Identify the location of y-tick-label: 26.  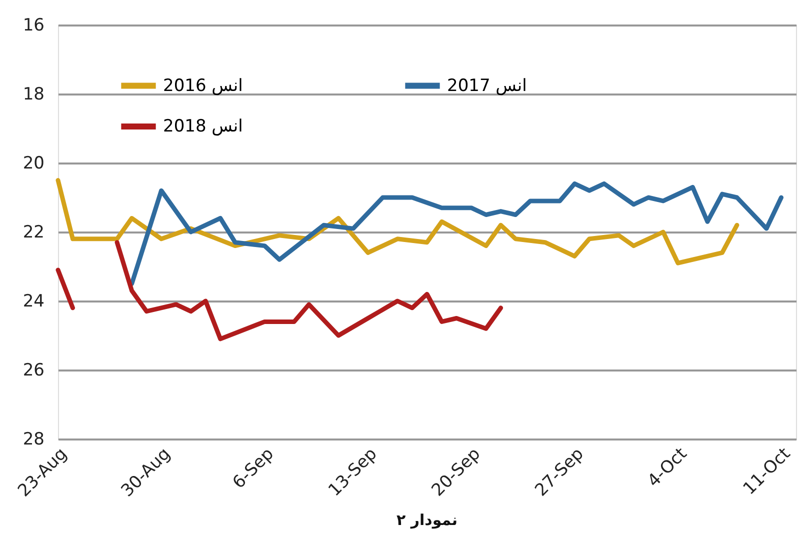
(33, 370).